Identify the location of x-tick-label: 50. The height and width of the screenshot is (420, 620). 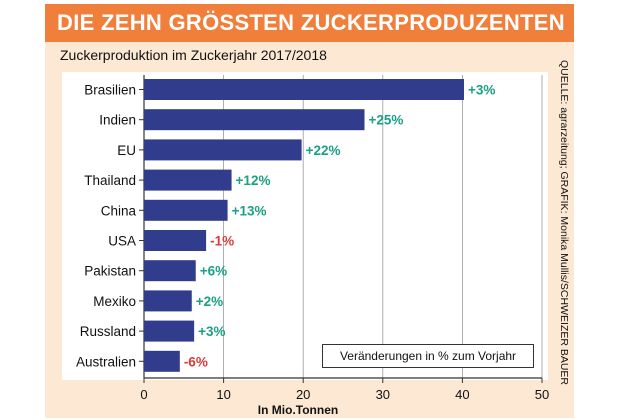
(542, 394).